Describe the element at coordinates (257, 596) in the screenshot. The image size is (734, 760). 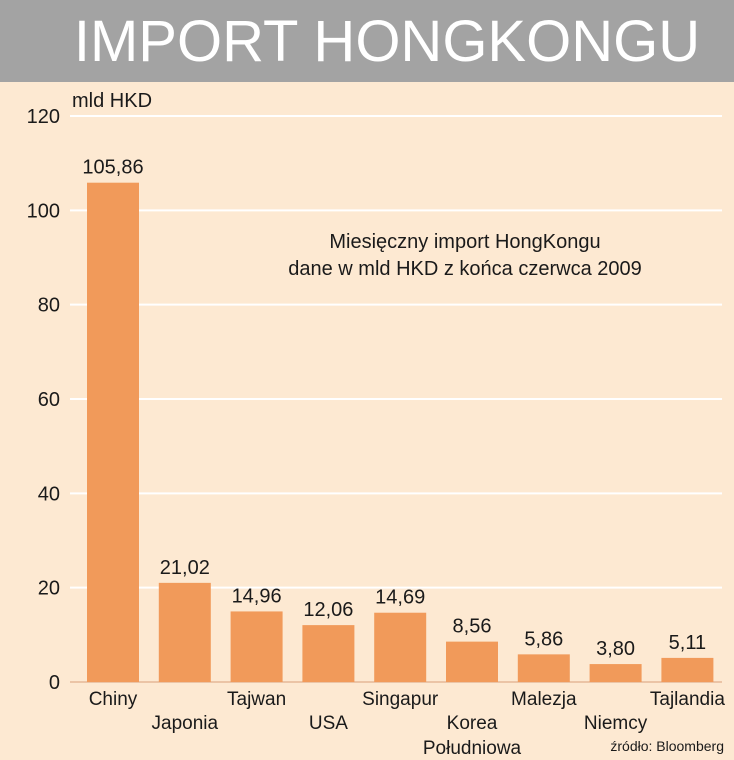
I see `data-label: 14,96` at that location.